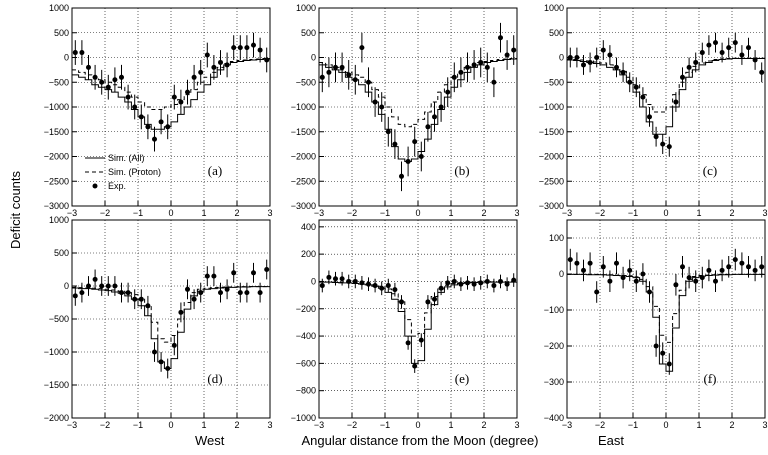 This screenshot has width=768, height=455. Describe the element at coordinates (554, 310) in the screenshot. I see `y-tick-label: −100` at that location.